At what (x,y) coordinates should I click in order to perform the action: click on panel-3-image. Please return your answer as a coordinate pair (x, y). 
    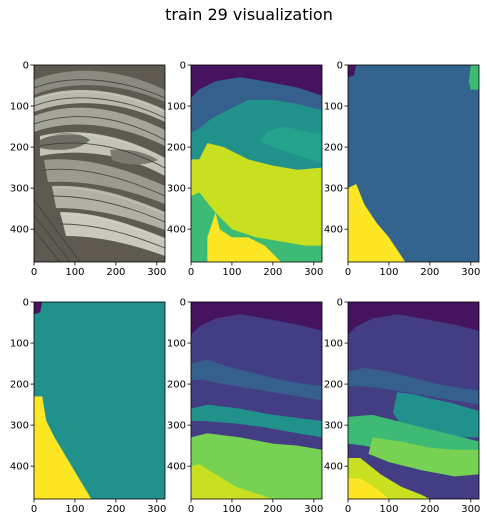
    Looking at the image, I should click on (413, 163).